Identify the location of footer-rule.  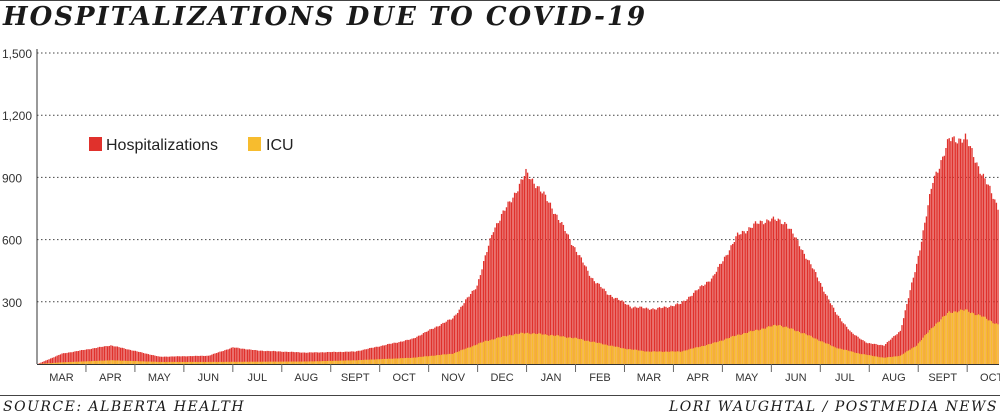
(500, 395).